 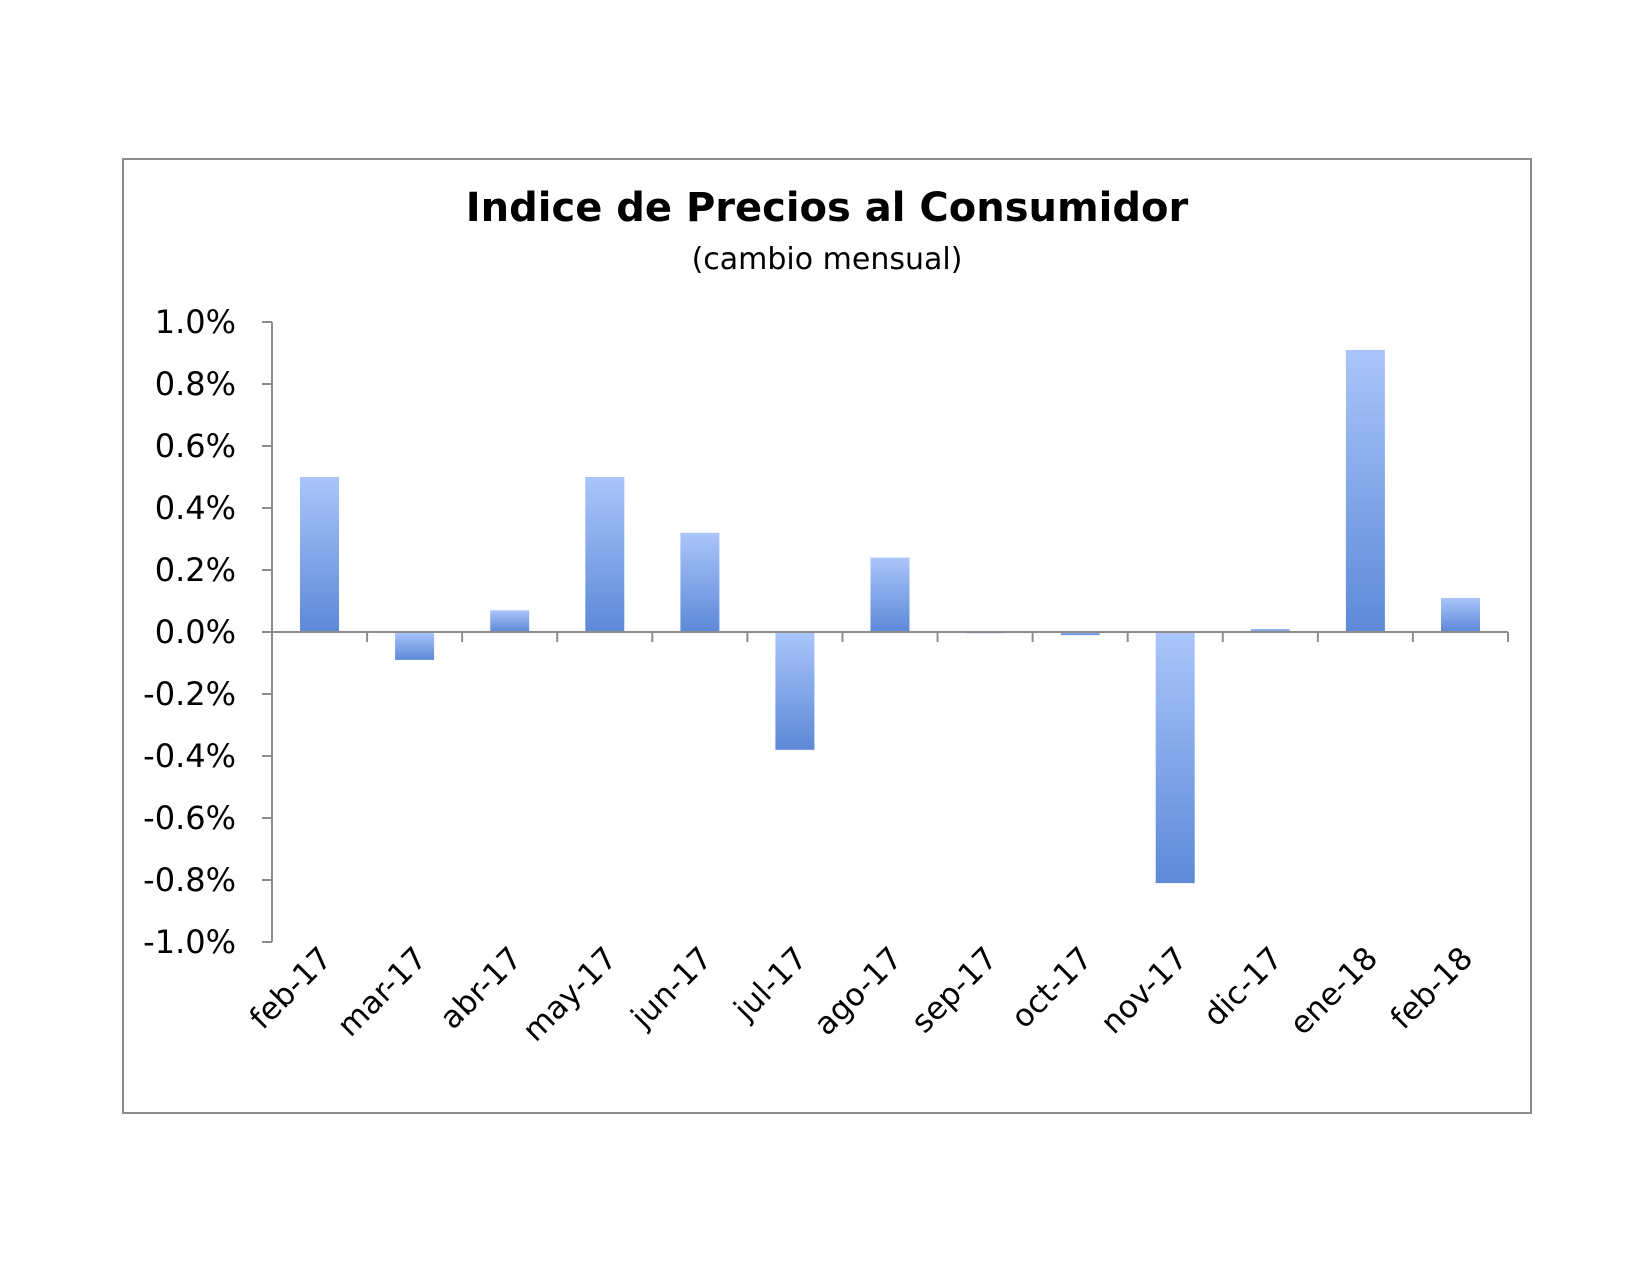 I want to click on x-category-label: jul-17, so click(x=771, y=984).